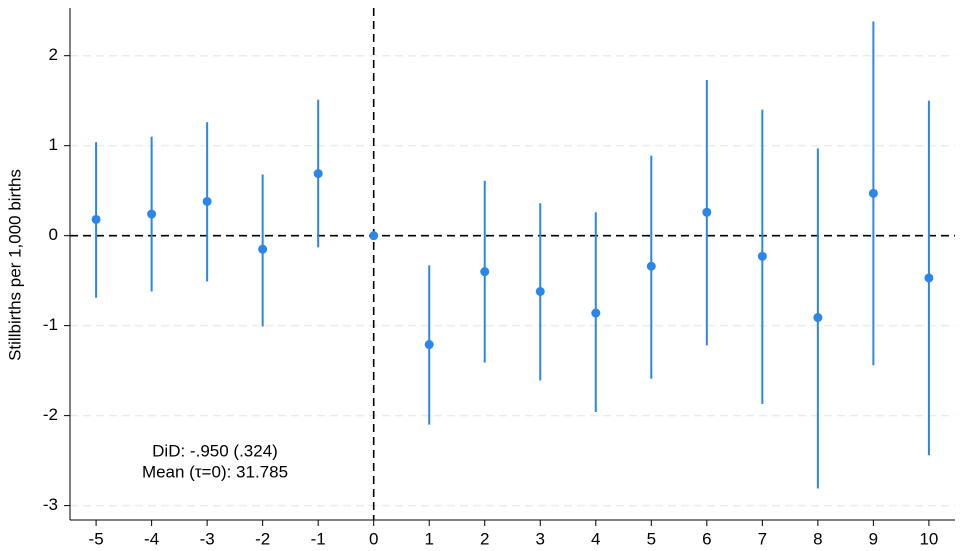  What do you see at coordinates (151, 538) in the screenshot?
I see `x-tick-label: -4` at bounding box center [151, 538].